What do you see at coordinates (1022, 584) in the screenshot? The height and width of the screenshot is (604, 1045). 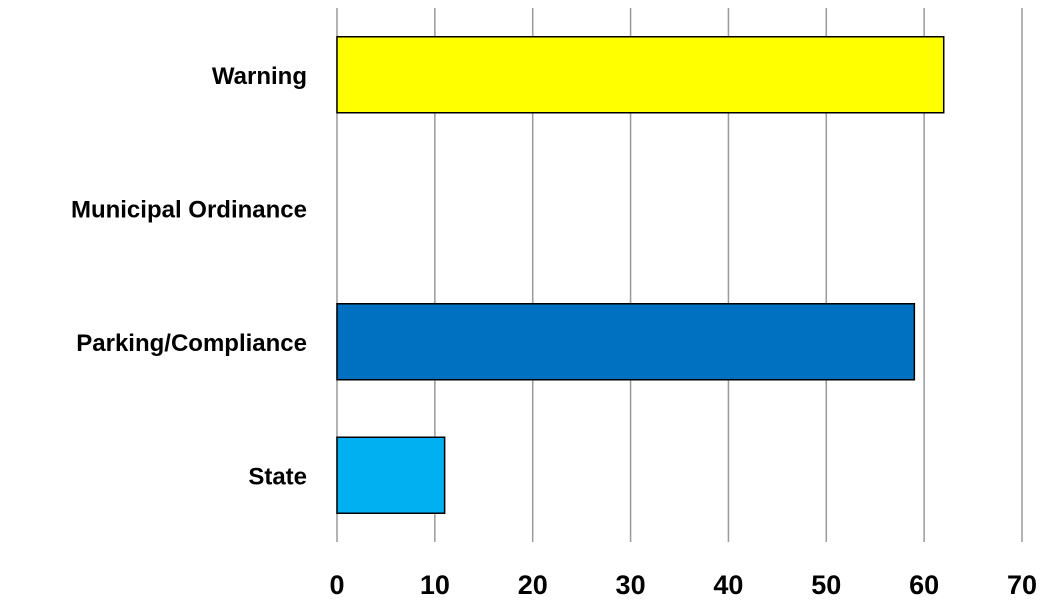 I see `x-tick-label: 70` at bounding box center [1022, 584].